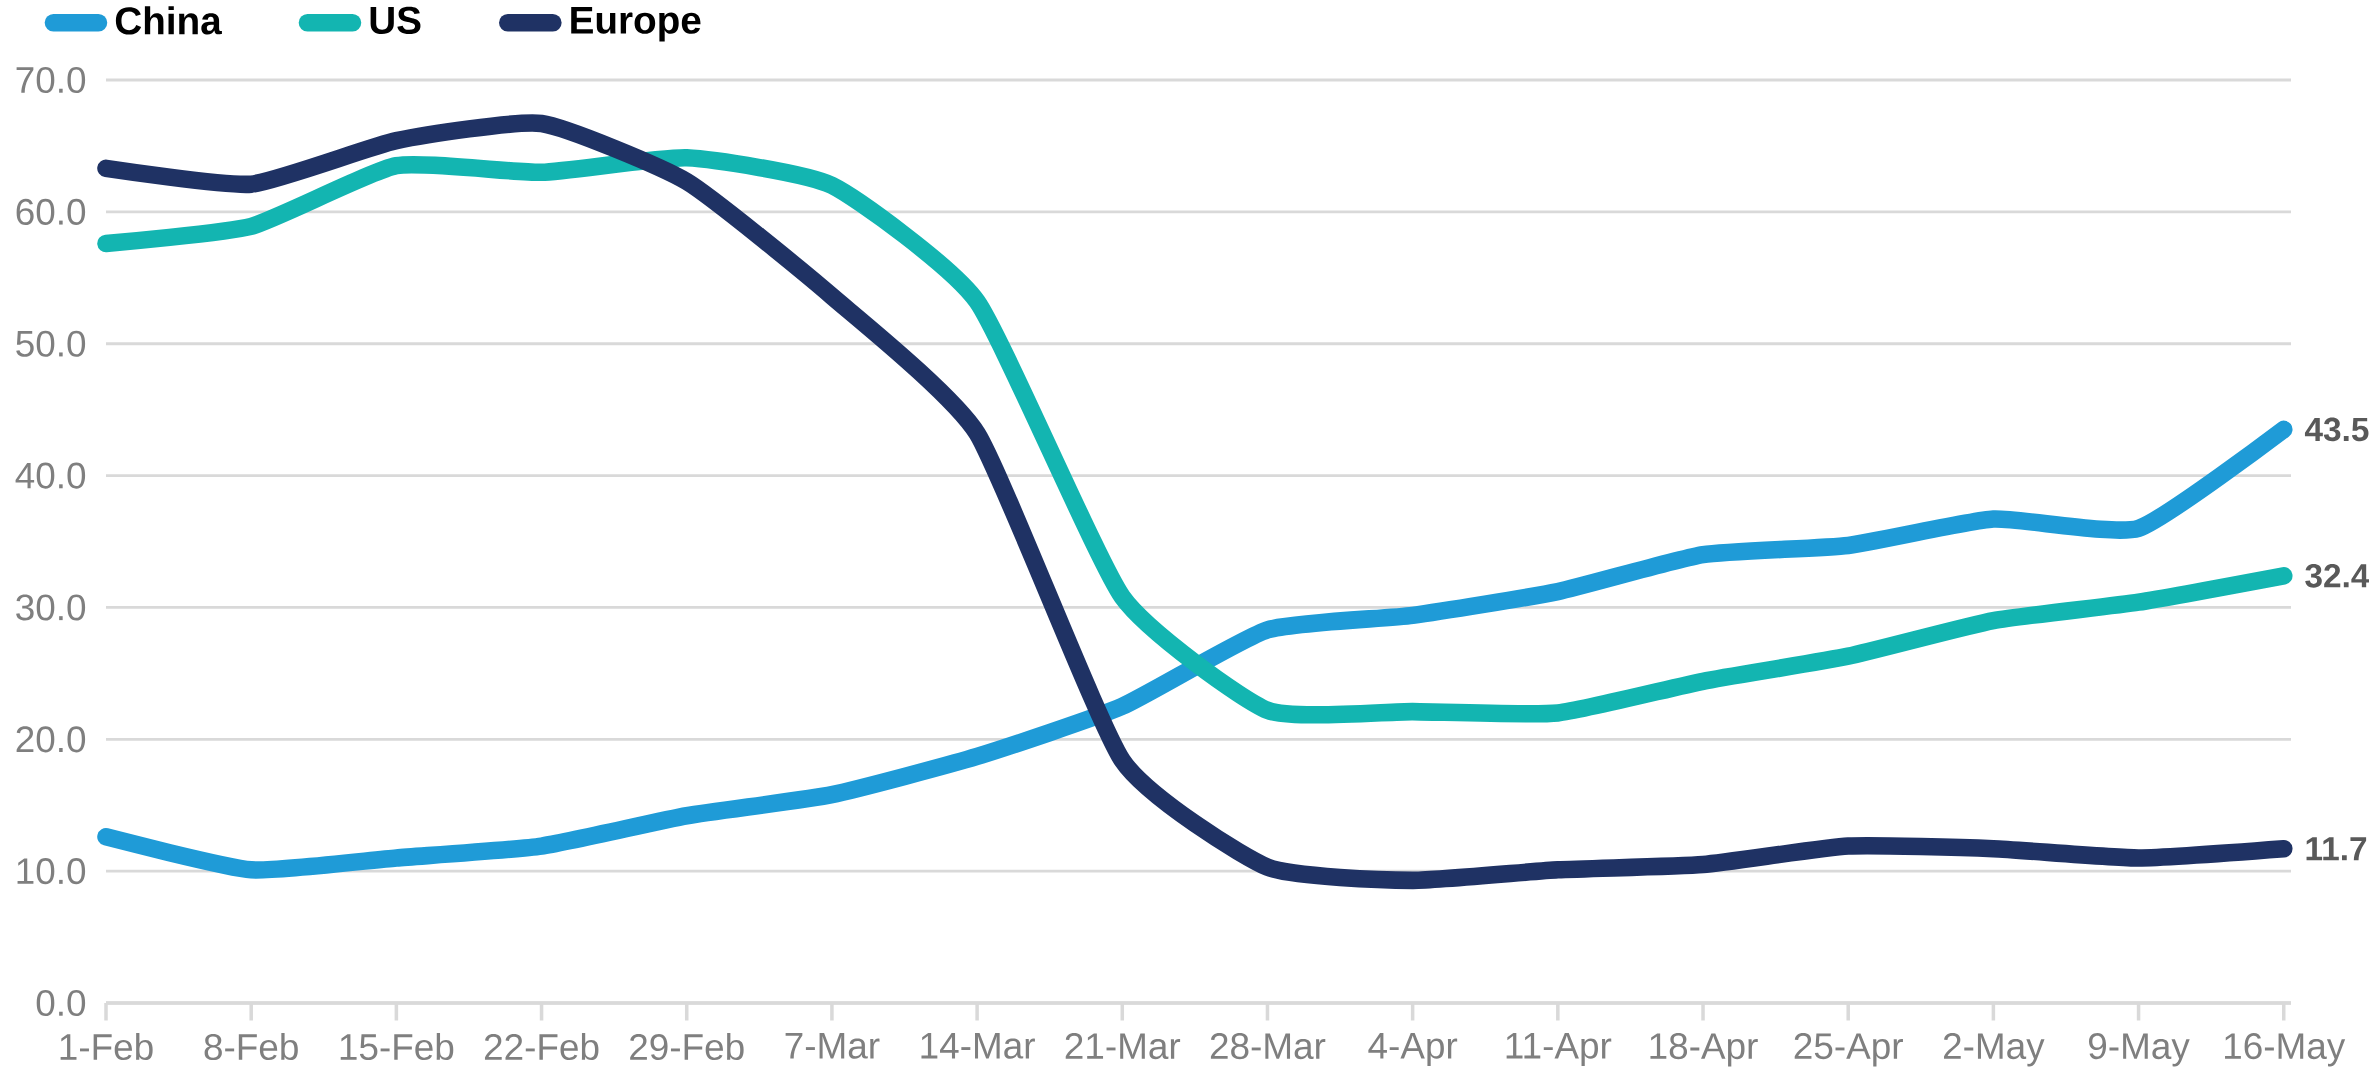  Describe the element at coordinates (395, 20) in the screenshot. I see `legend-label: US` at that location.